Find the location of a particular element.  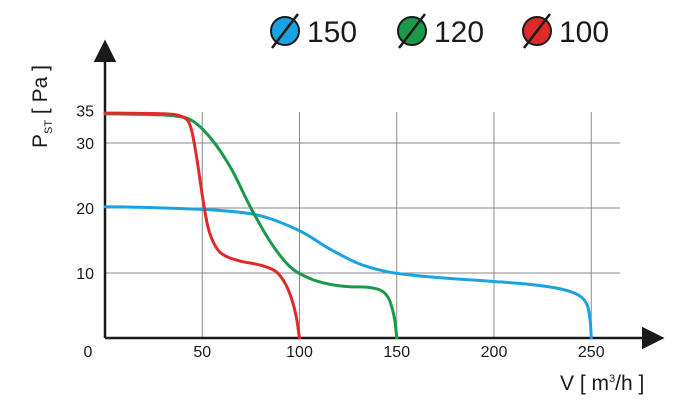

x-tick-label: 250 is located at coordinates (591, 352).